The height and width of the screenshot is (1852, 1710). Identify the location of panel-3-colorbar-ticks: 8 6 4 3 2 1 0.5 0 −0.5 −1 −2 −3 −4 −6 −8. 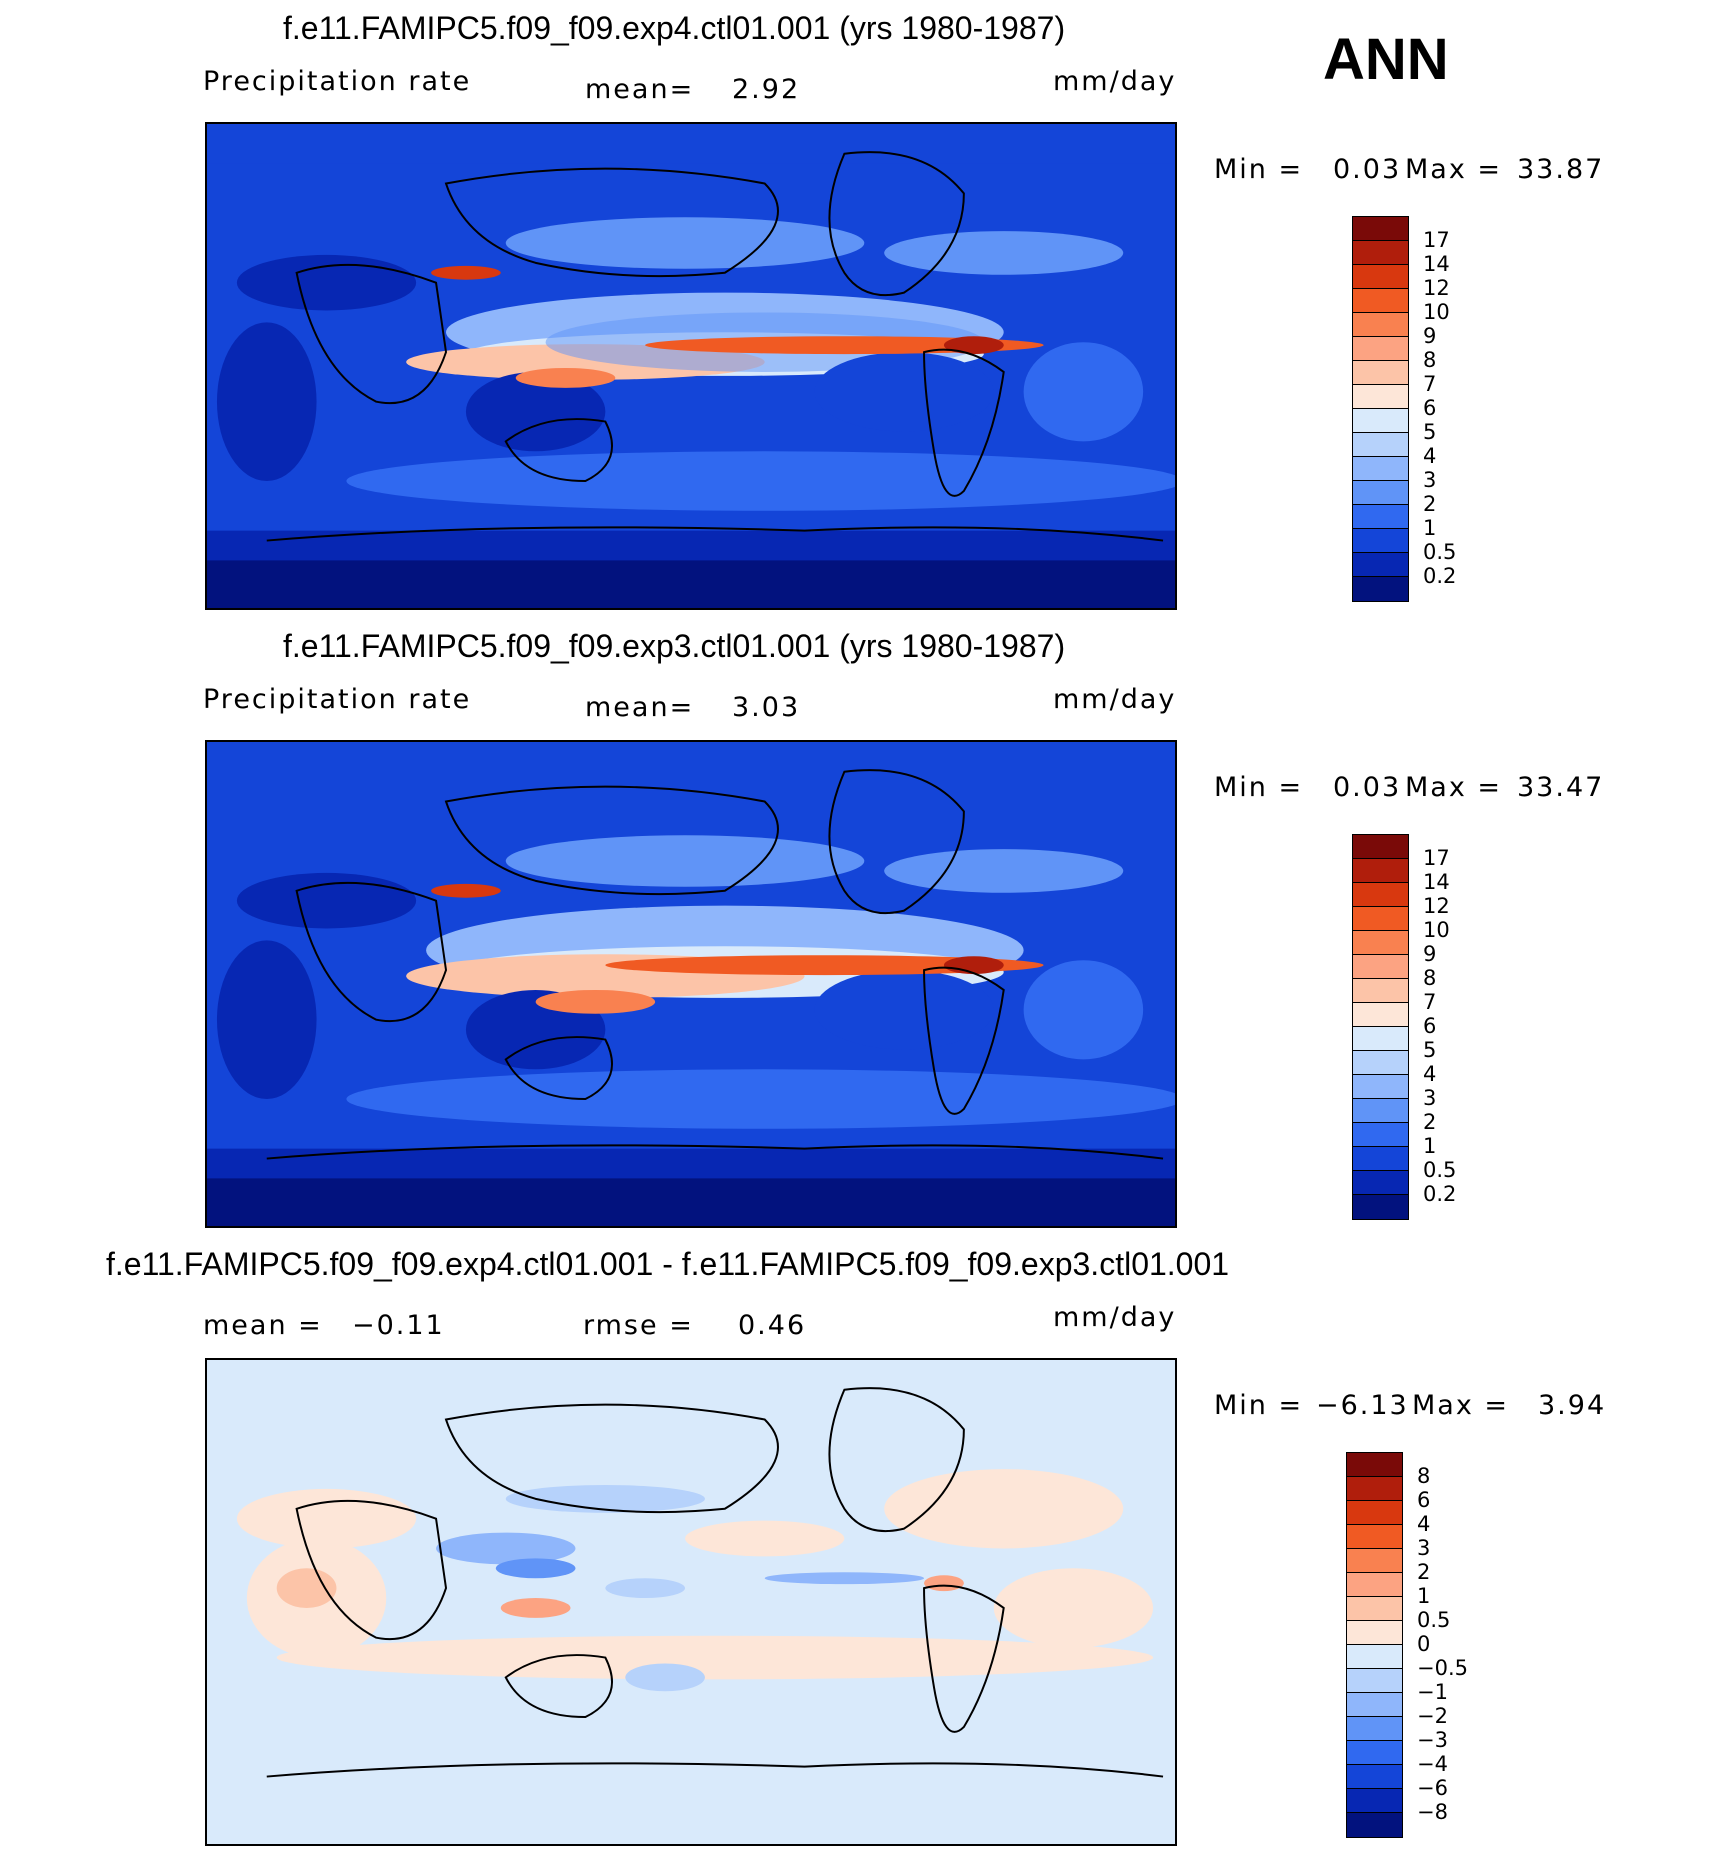
(1457, 1645).